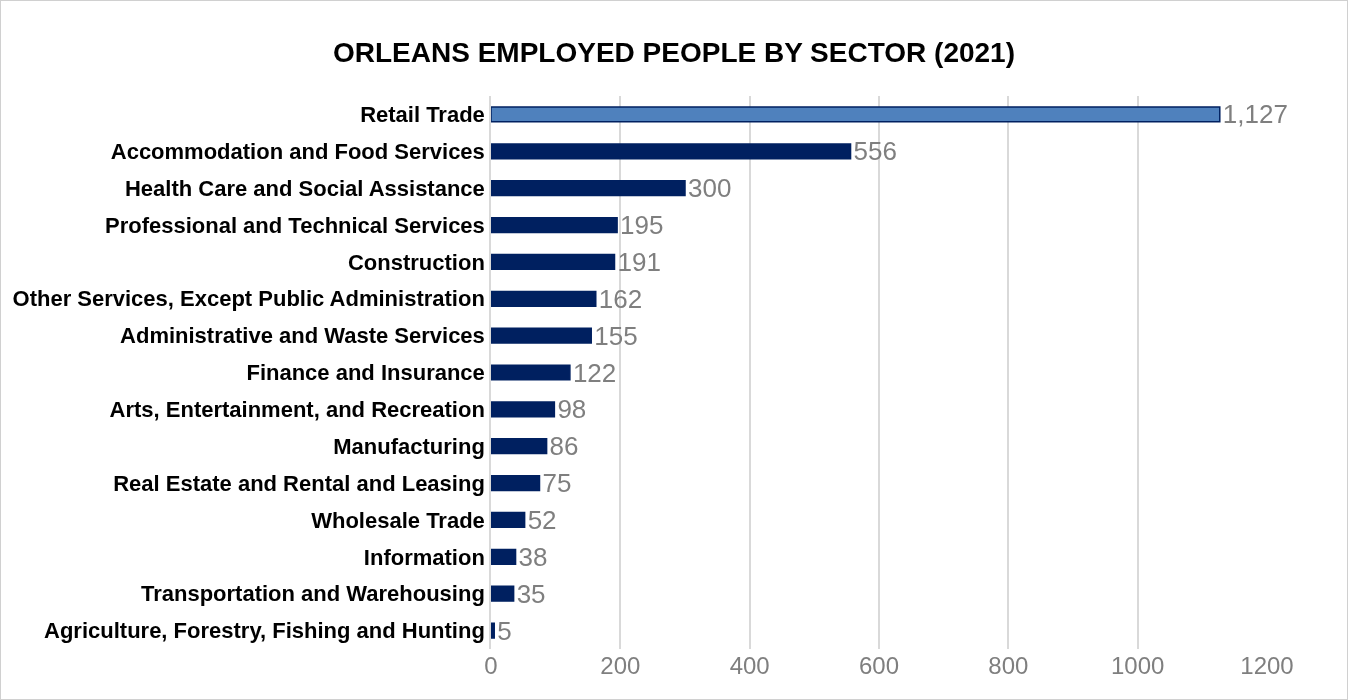 This screenshot has height=700, width=1348. What do you see at coordinates (302, 336) in the screenshot?
I see `y-tick-label: Administrative and Waste Services` at bounding box center [302, 336].